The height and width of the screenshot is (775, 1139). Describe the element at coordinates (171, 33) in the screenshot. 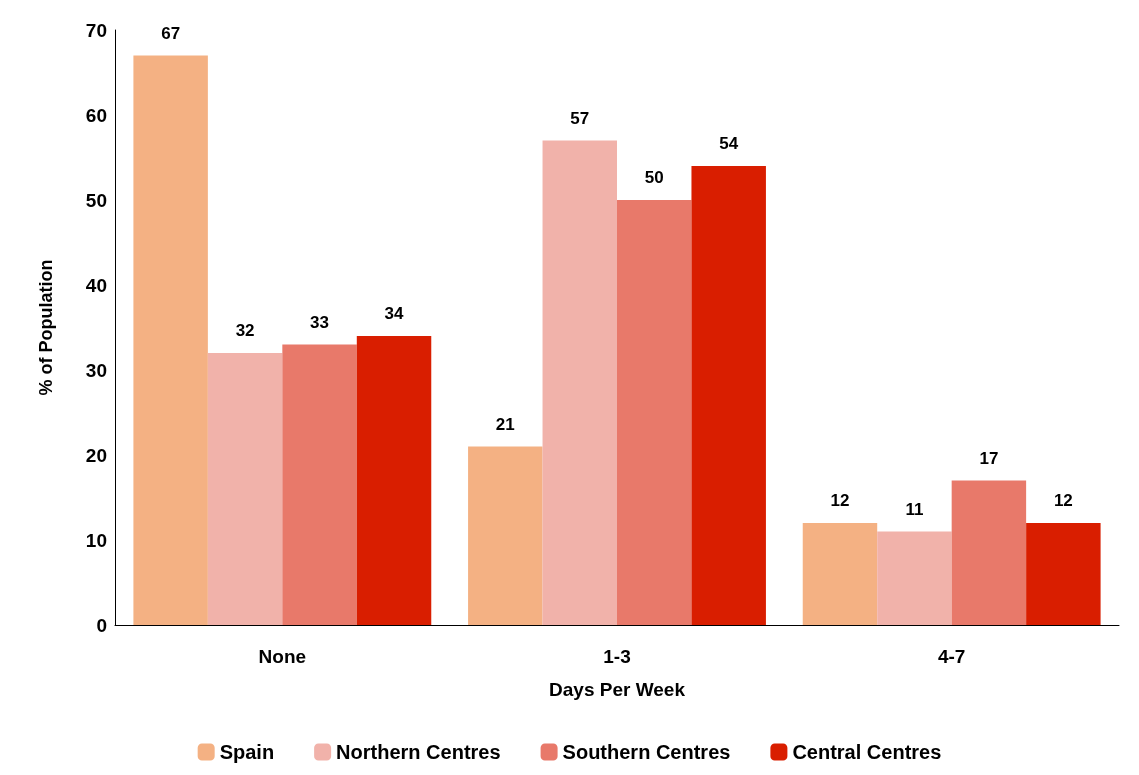

I see `data-label: 67` at that location.